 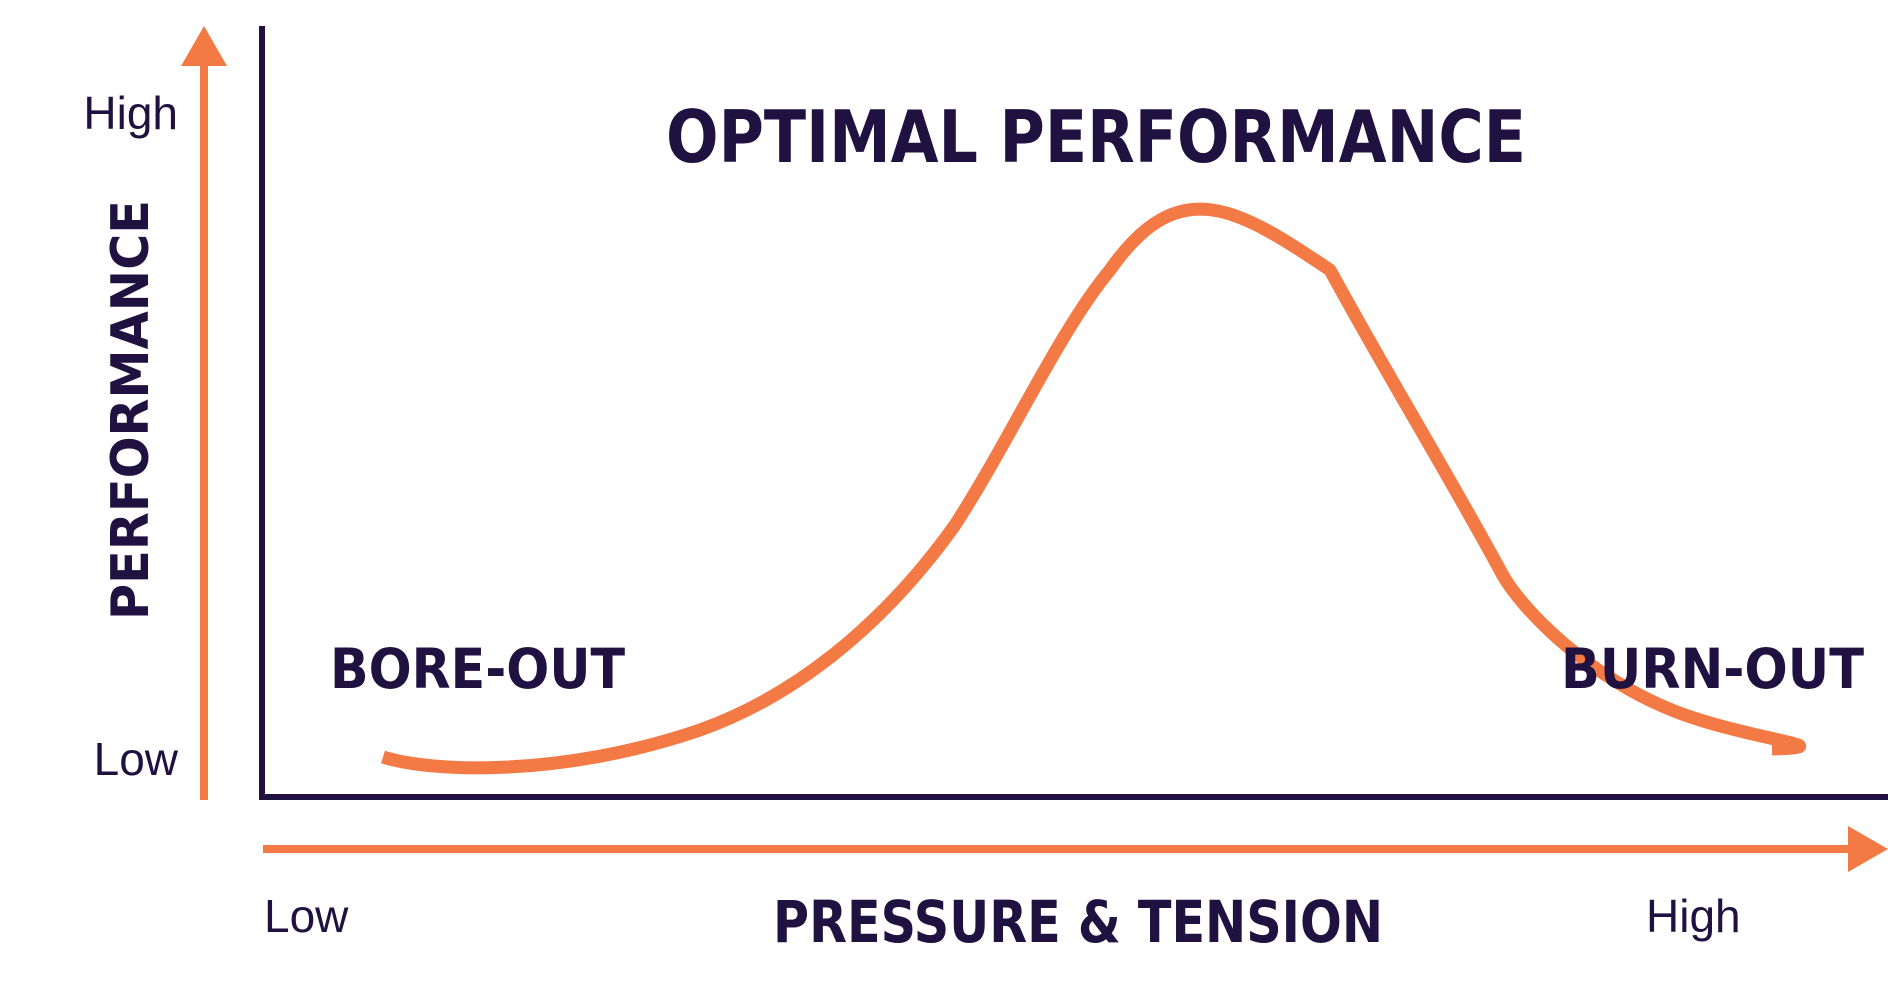 What do you see at coordinates (1712, 669) in the screenshot?
I see `zone-label-burn-out: BURN-OUT` at bounding box center [1712, 669].